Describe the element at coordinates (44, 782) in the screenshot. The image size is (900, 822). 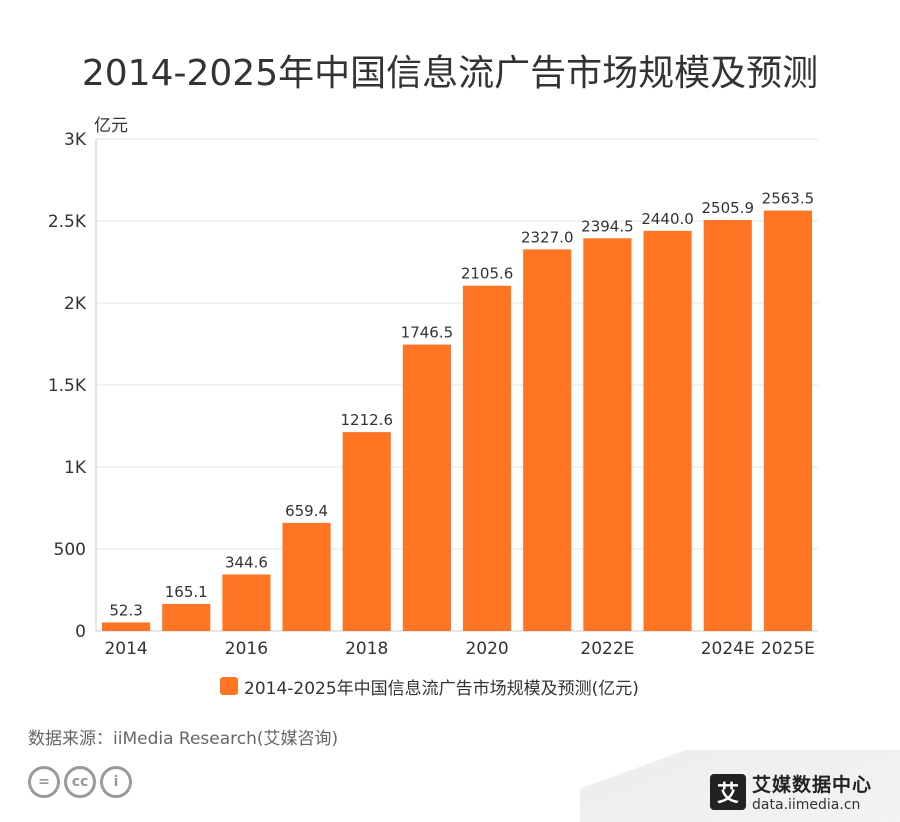
I see `equals-icon: =` at that location.